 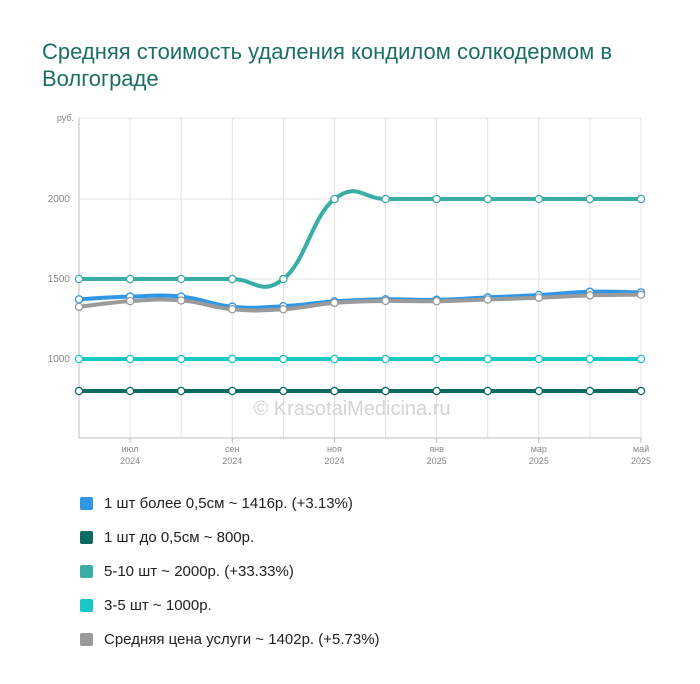 I want to click on legend-label-3: 5-10 шт ~ 2000р. (+33.33%), so click(x=199, y=571).